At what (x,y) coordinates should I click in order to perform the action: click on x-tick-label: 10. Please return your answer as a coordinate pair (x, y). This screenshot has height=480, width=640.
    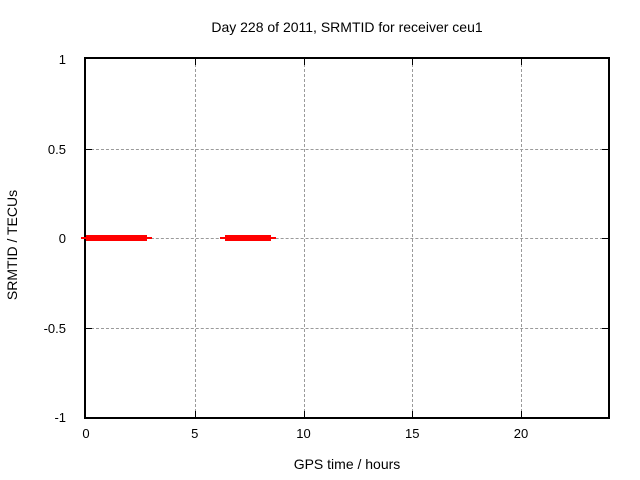
    Looking at the image, I should click on (303, 433).